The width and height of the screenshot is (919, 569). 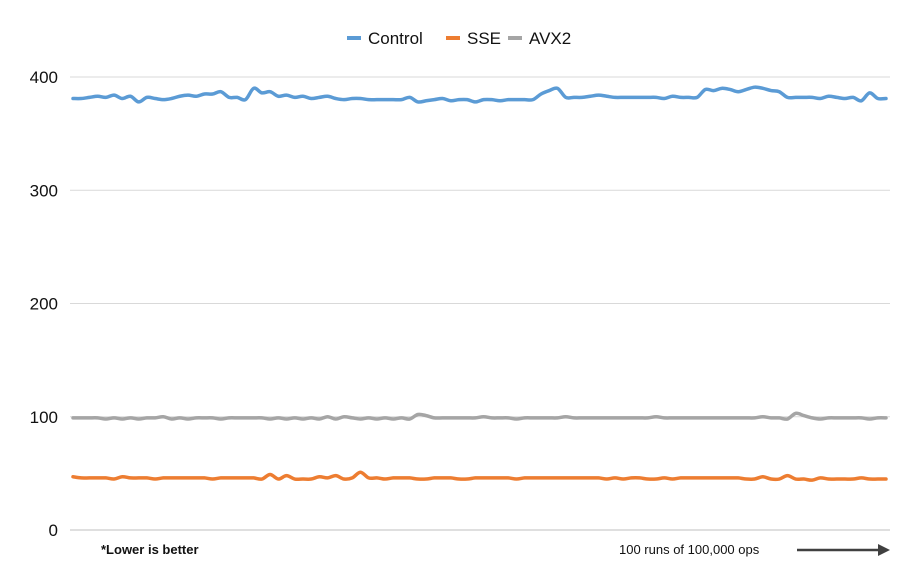 What do you see at coordinates (479, 416) in the screenshot?
I see `series-line-avx2` at bounding box center [479, 416].